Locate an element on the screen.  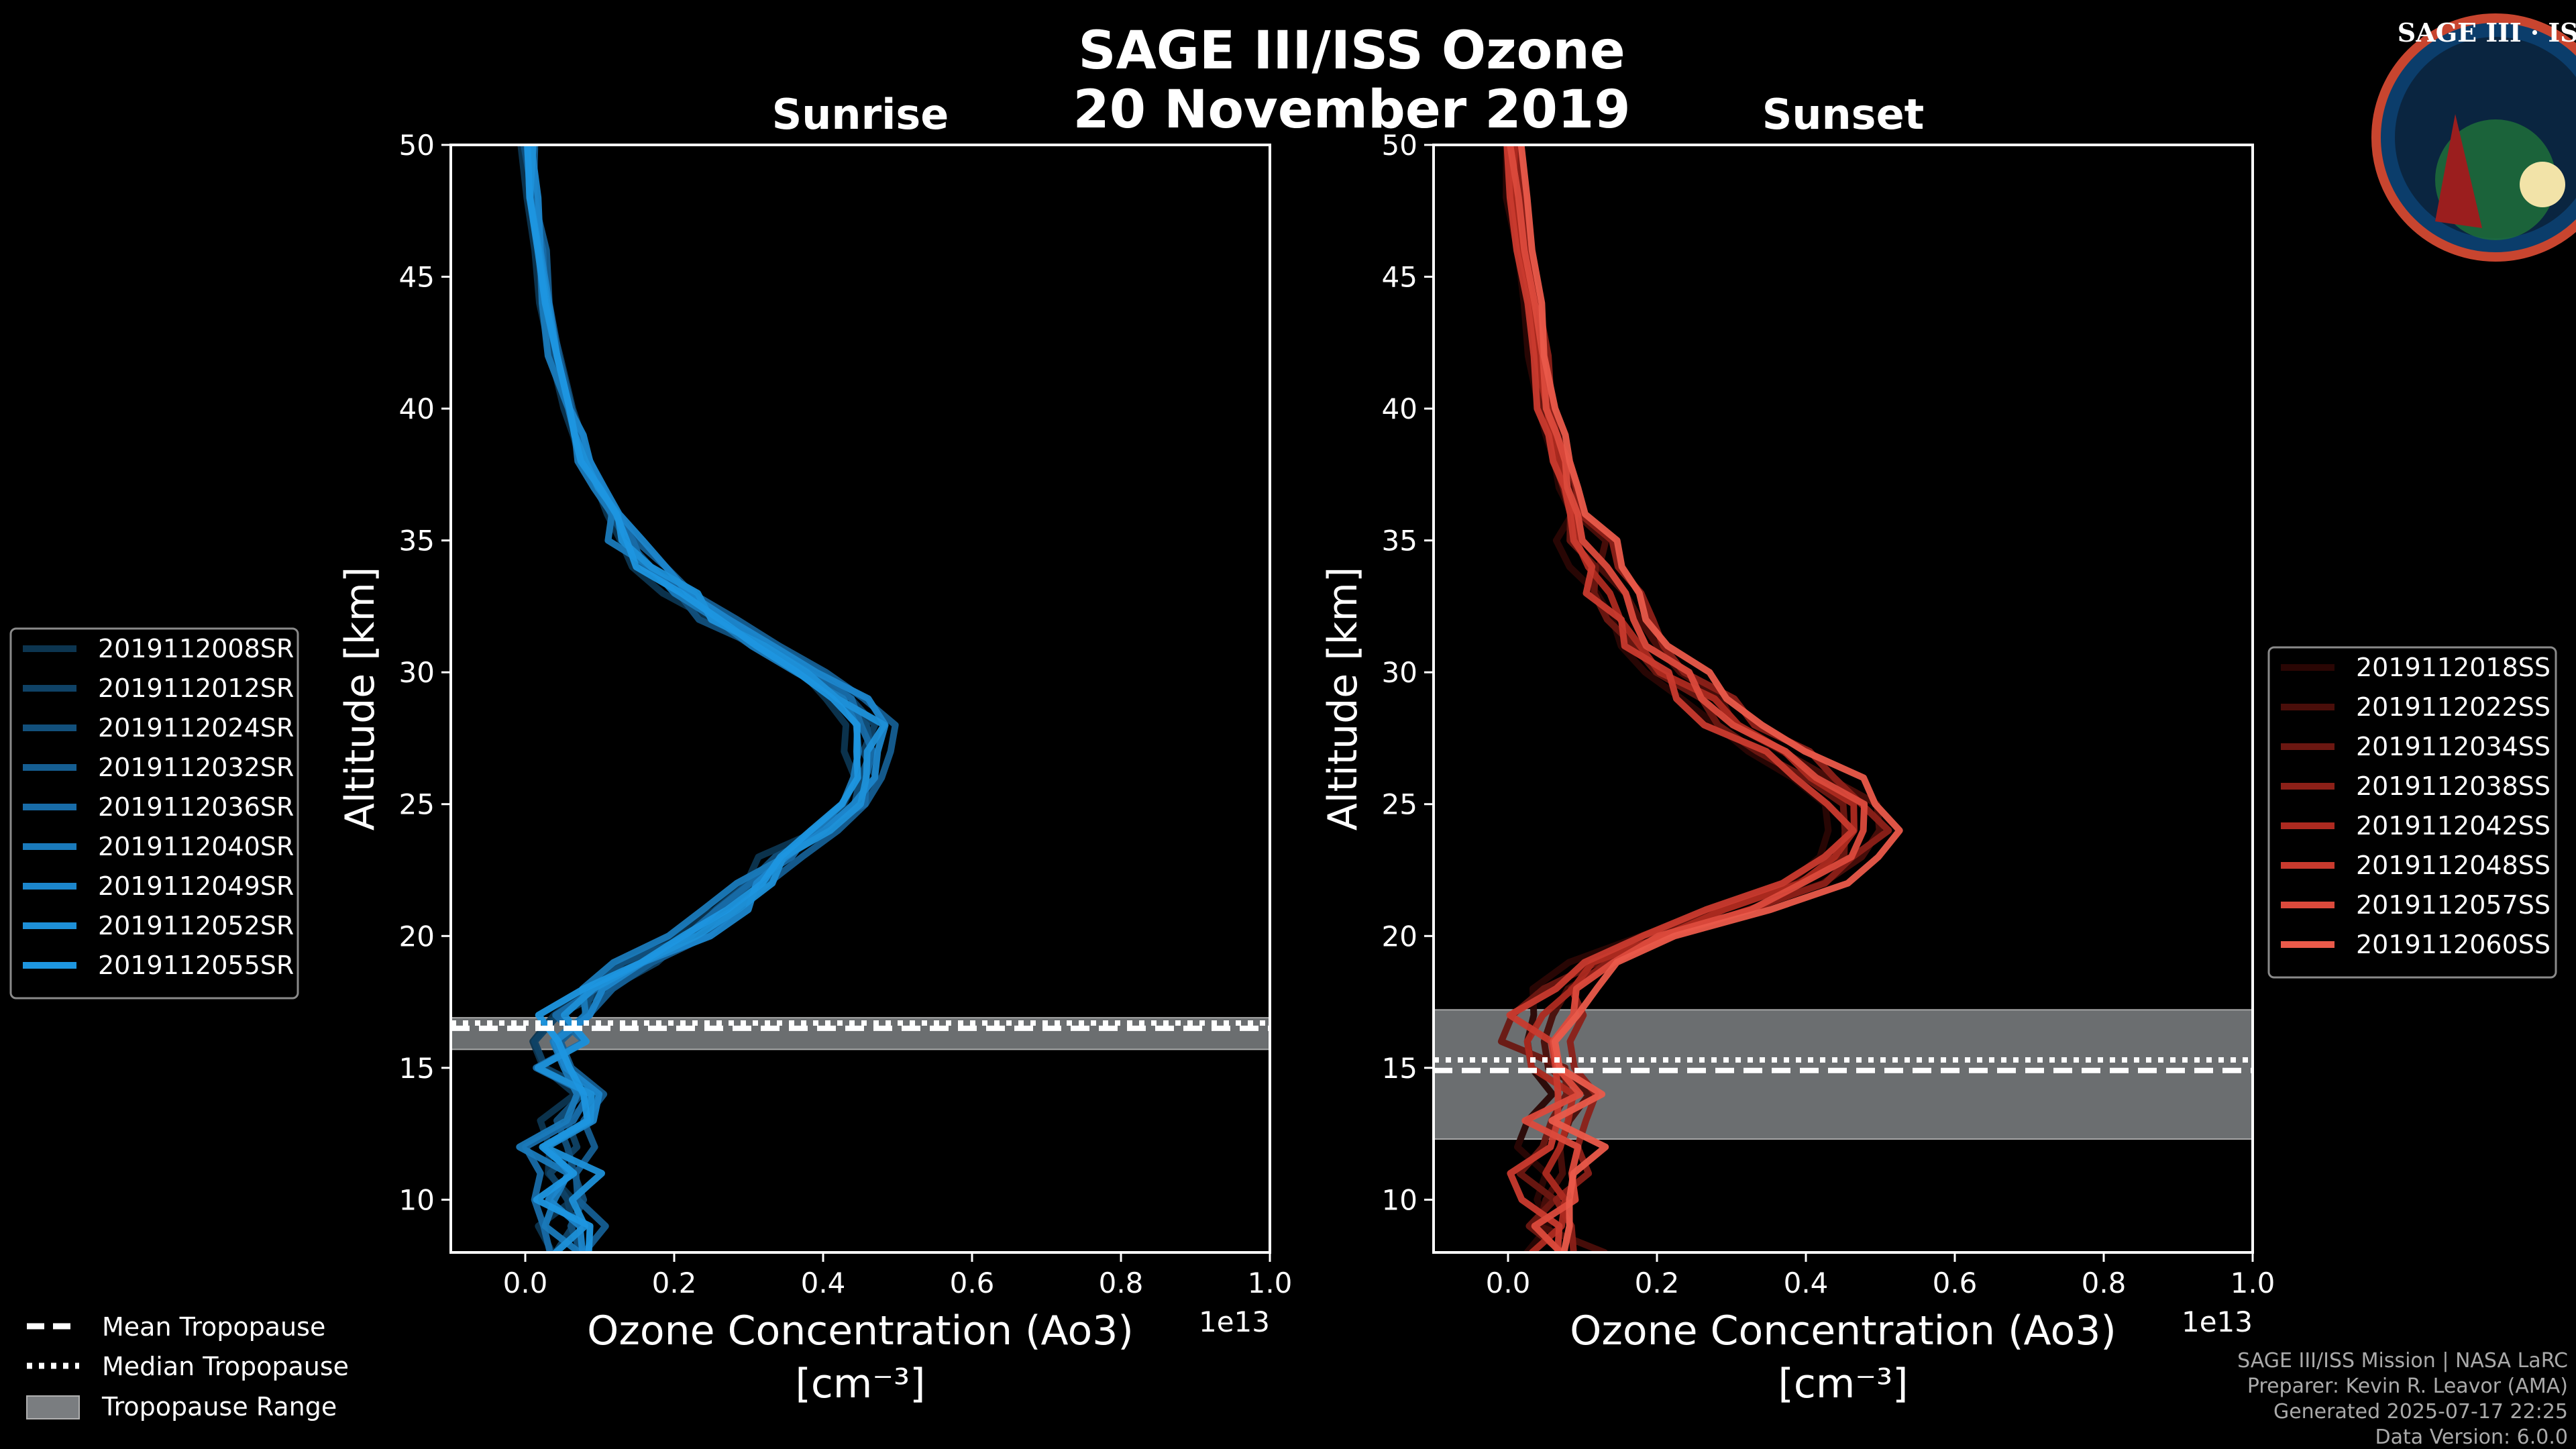
sunset-ytick-label: 30 is located at coordinates (1399, 672).